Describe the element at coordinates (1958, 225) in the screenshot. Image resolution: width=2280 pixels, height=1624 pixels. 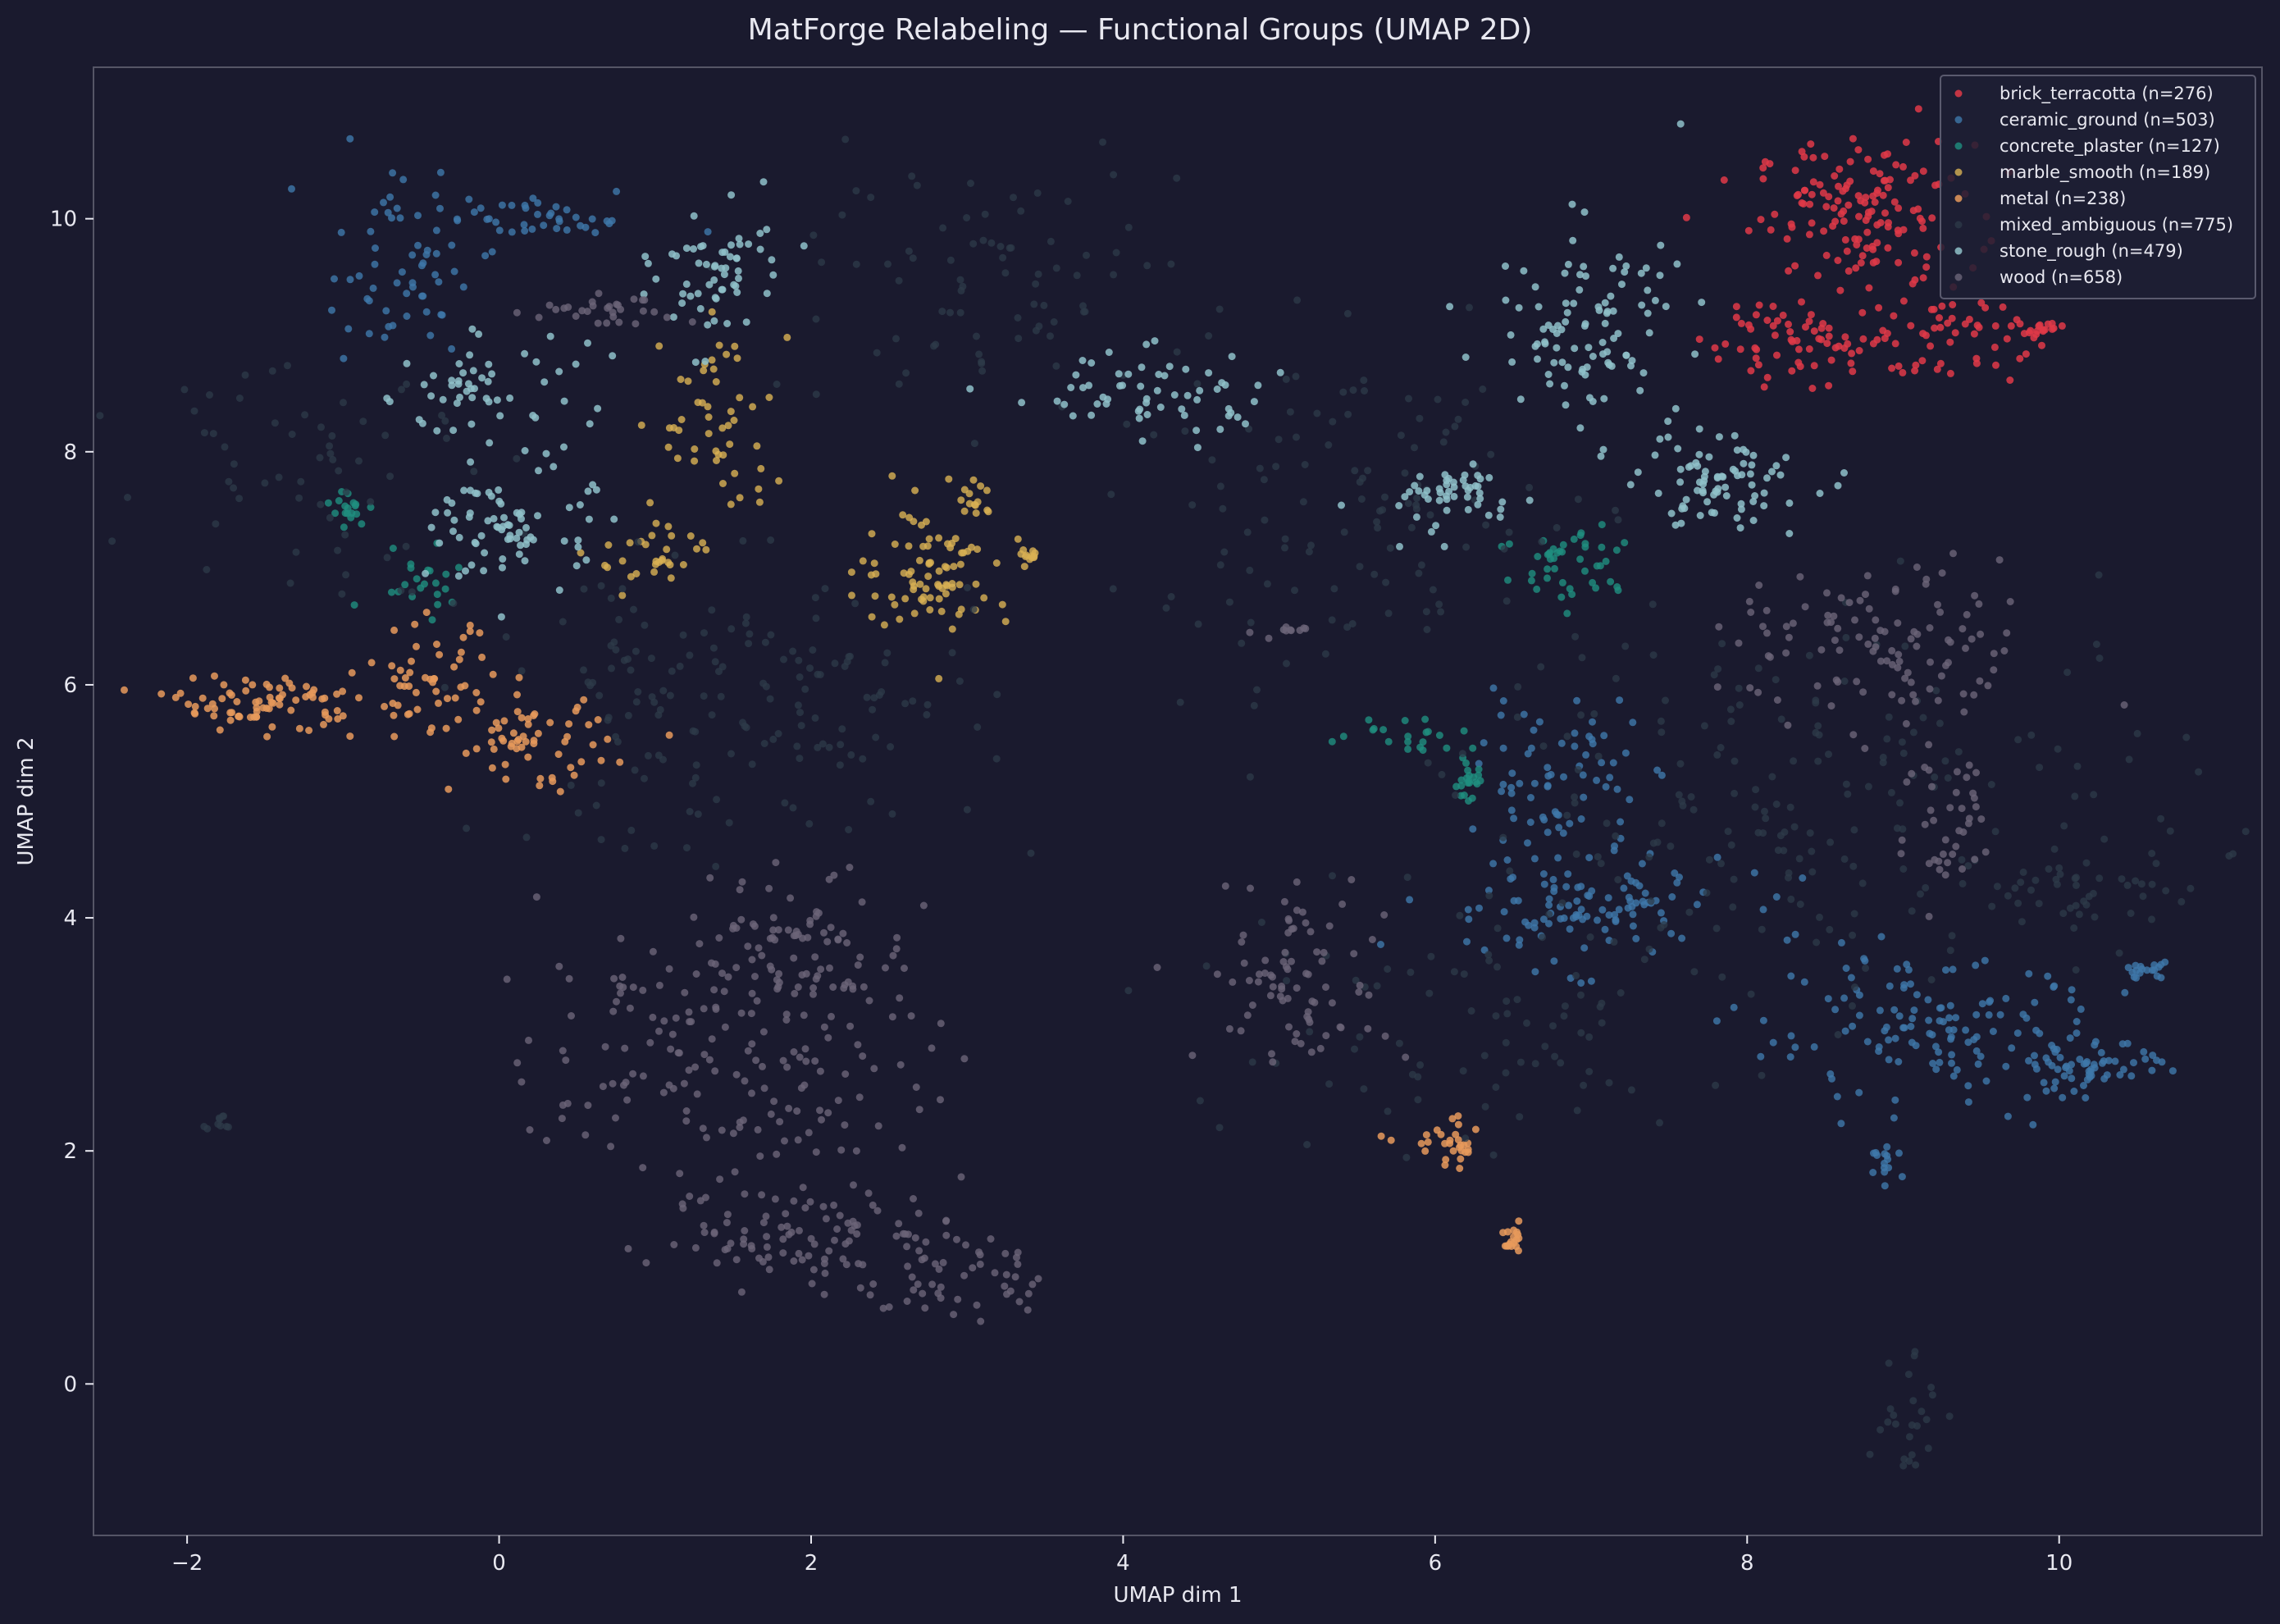
I see `legend-marker` at that location.